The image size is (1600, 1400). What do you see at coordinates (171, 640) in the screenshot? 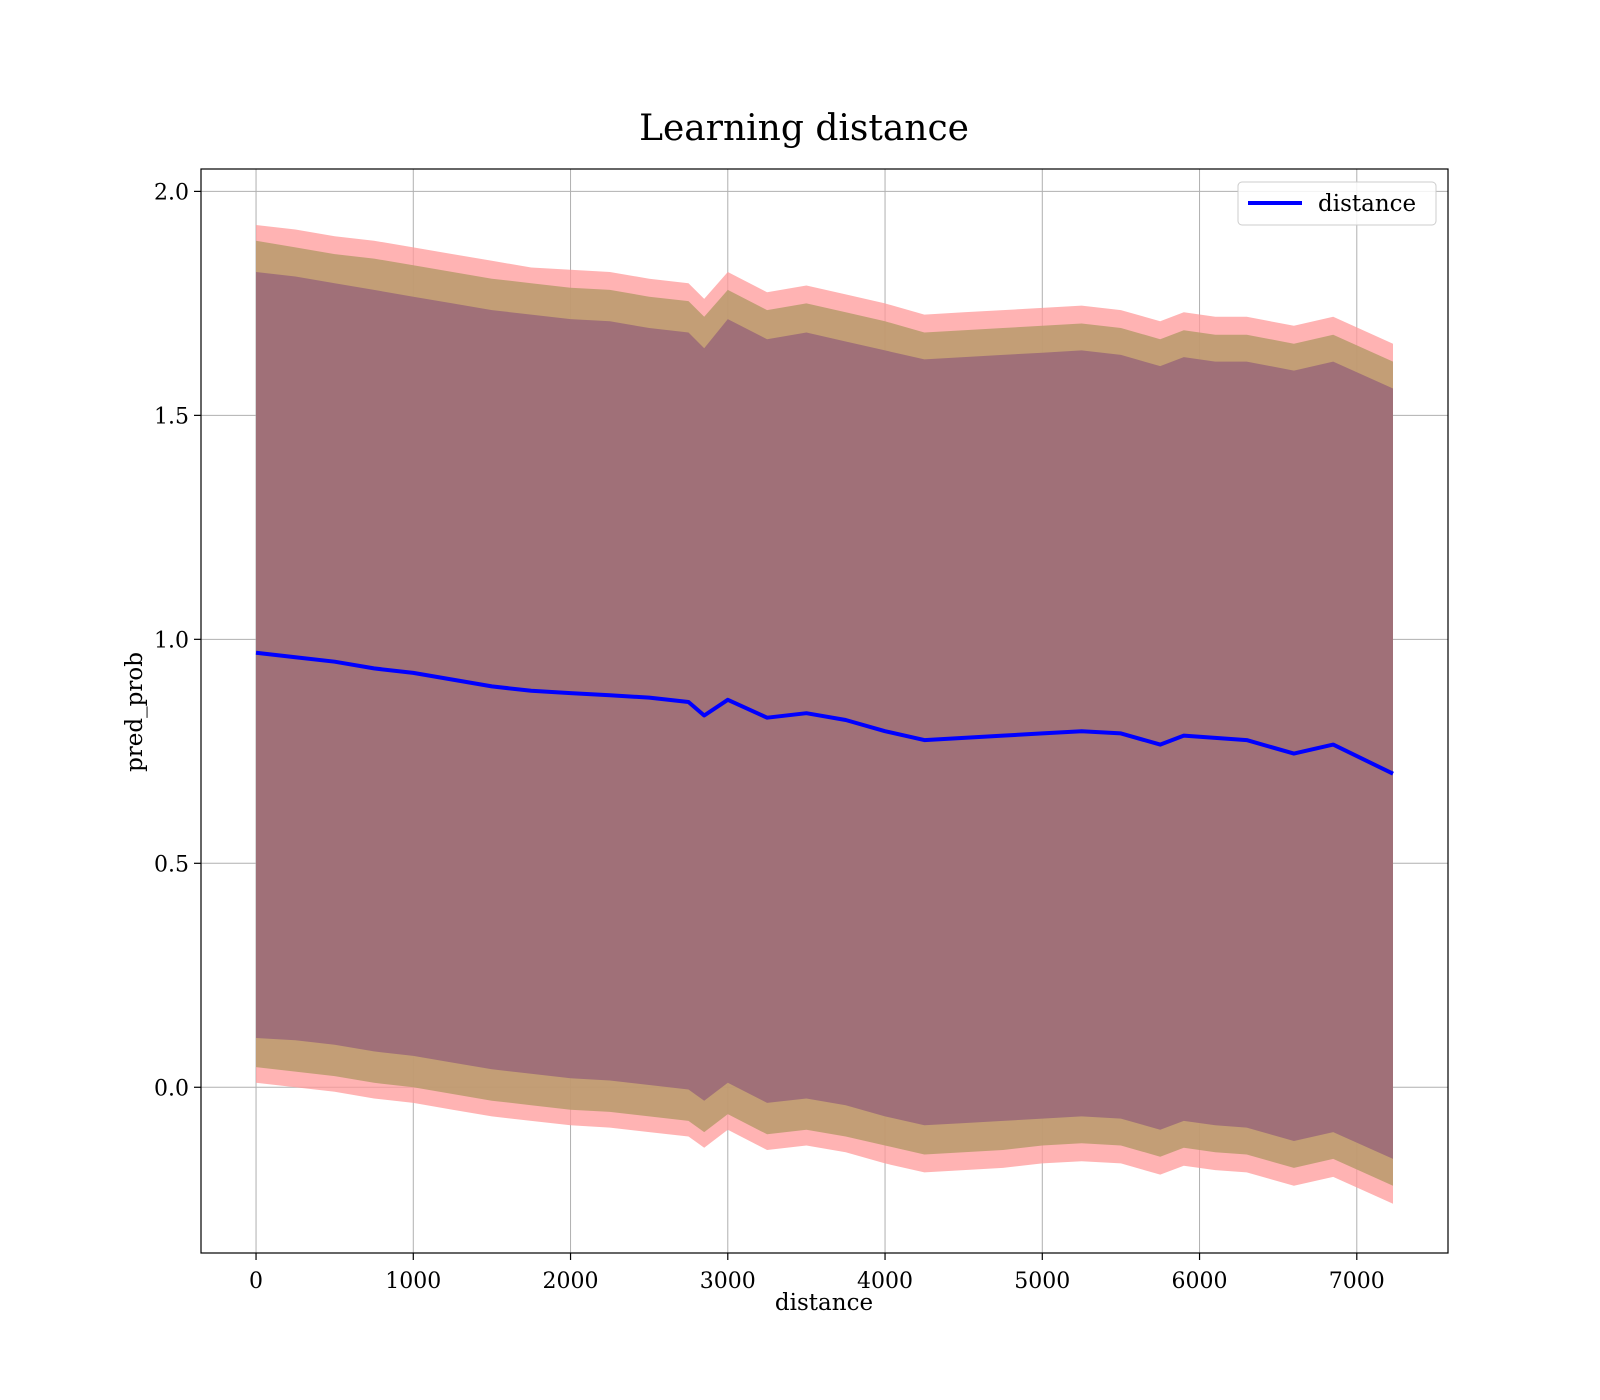
I see `y-tick-label: 1.0` at bounding box center [171, 640].